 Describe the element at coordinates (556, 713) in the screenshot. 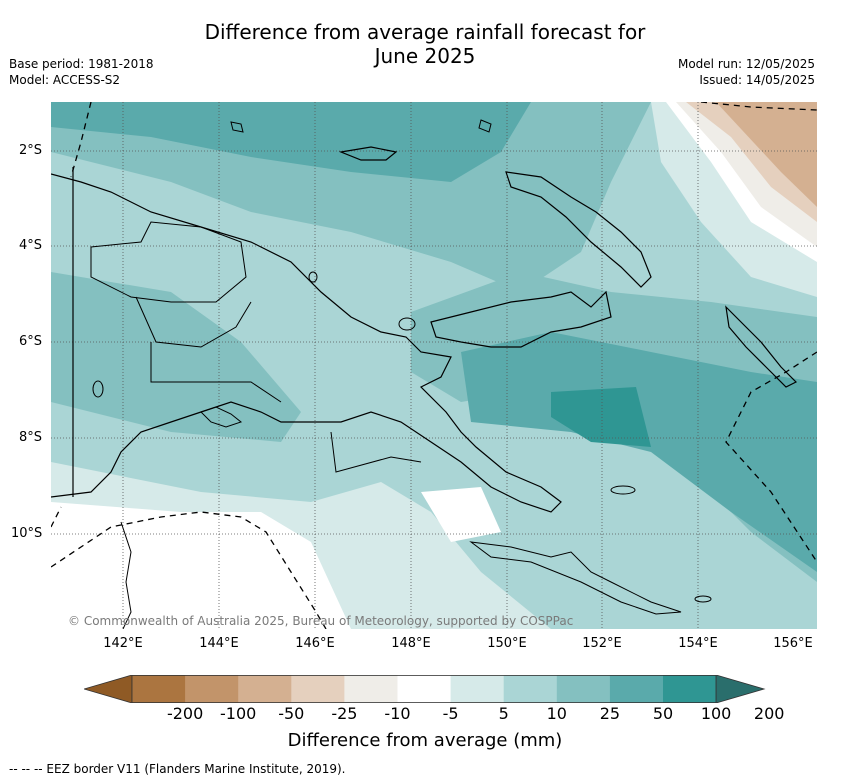

I see `colorbar-tick-label: 10` at that location.